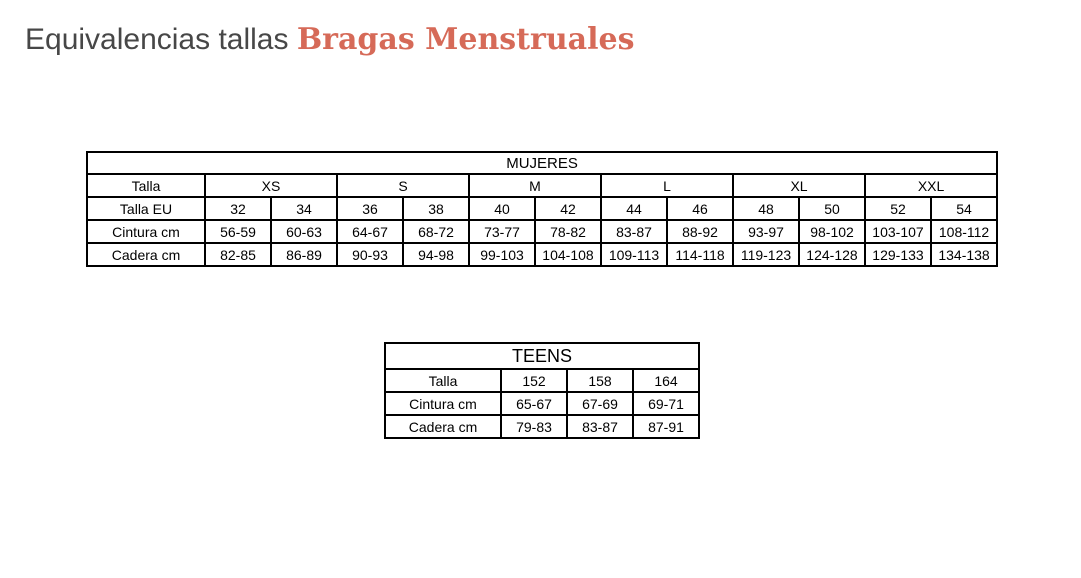 This screenshot has height=578, width=1081. What do you see at coordinates (370, 208) in the screenshot?
I see `talla-eu-cell: 36` at bounding box center [370, 208].